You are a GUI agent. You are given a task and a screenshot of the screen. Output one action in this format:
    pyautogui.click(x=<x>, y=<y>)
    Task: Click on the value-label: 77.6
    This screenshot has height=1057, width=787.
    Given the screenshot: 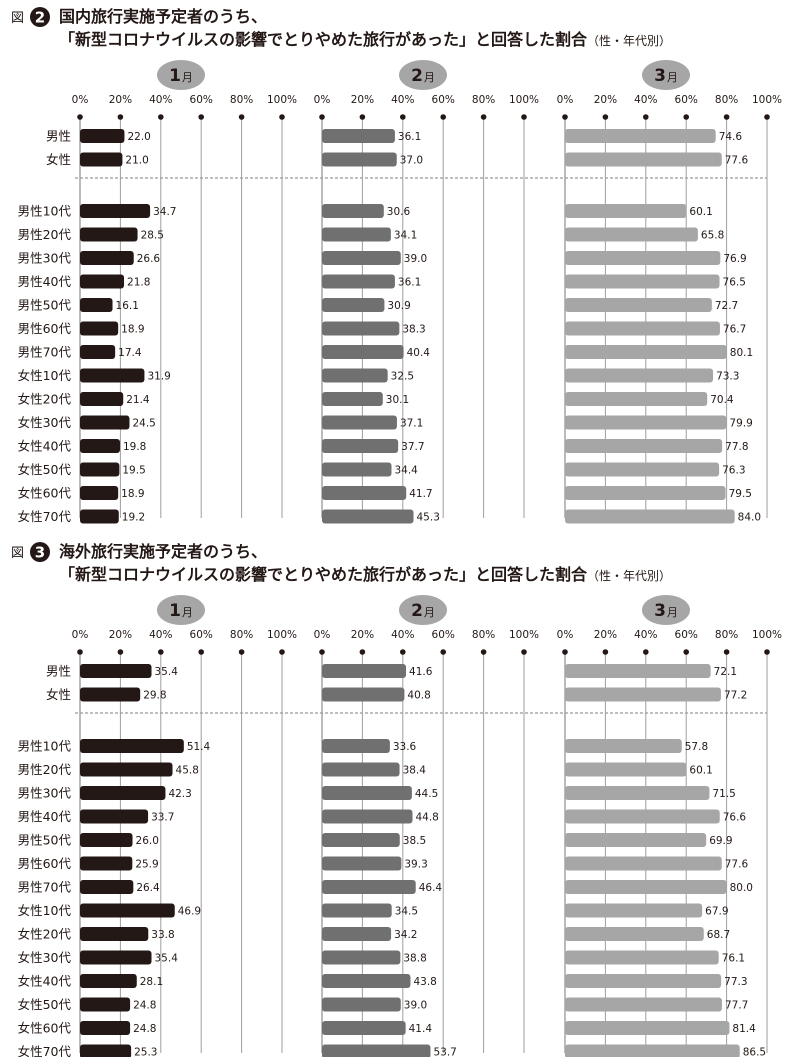 What is the action you would take?
    pyautogui.click(x=737, y=161)
    